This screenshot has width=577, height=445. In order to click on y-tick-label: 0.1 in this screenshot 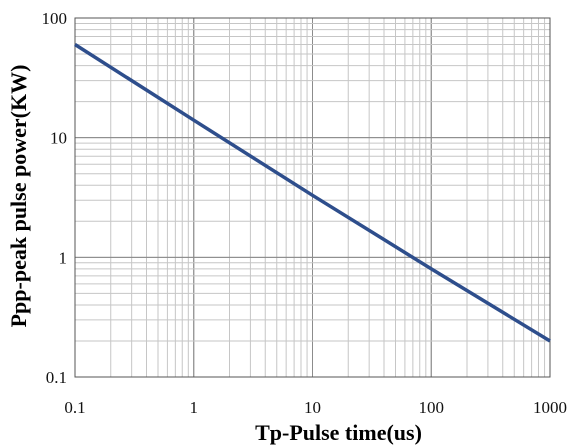, I will do `click(56, 377)`.